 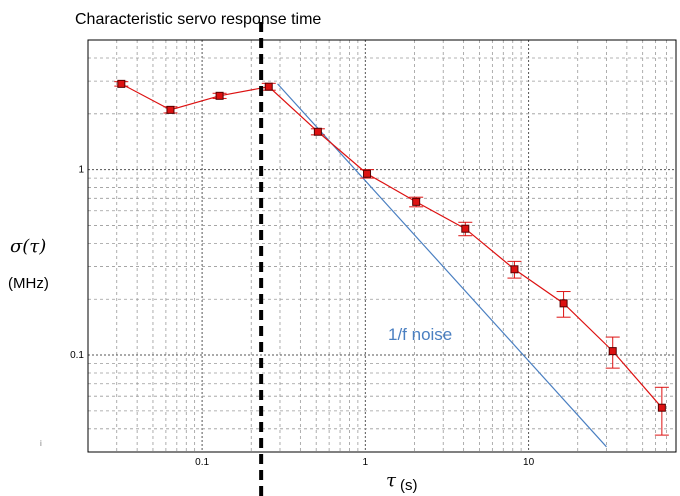 What do you see at coordinates (529, 462) in the screenshot?
I see `x-tick-label: 10` at bounding box center [529, 462].